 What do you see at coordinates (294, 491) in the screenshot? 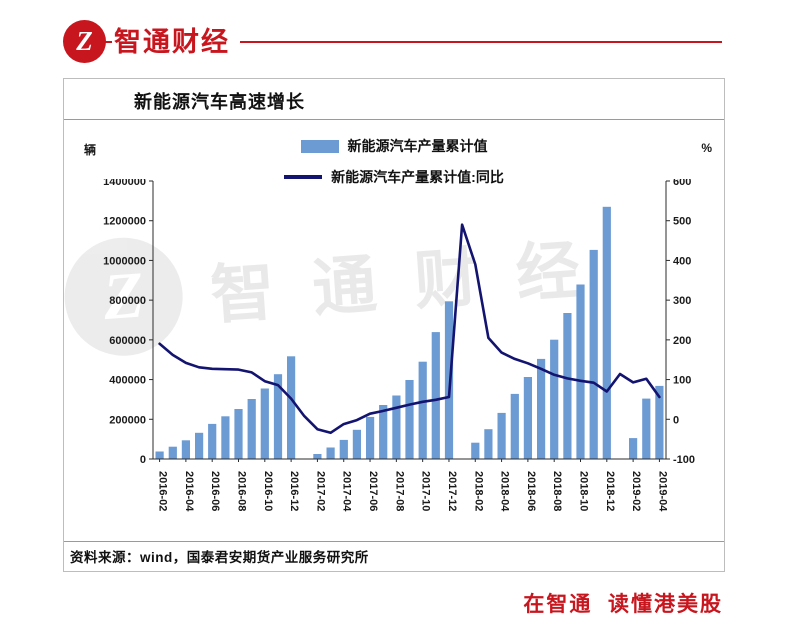
I see `svg-text: 2016-12` at bounding box center [294, 491].